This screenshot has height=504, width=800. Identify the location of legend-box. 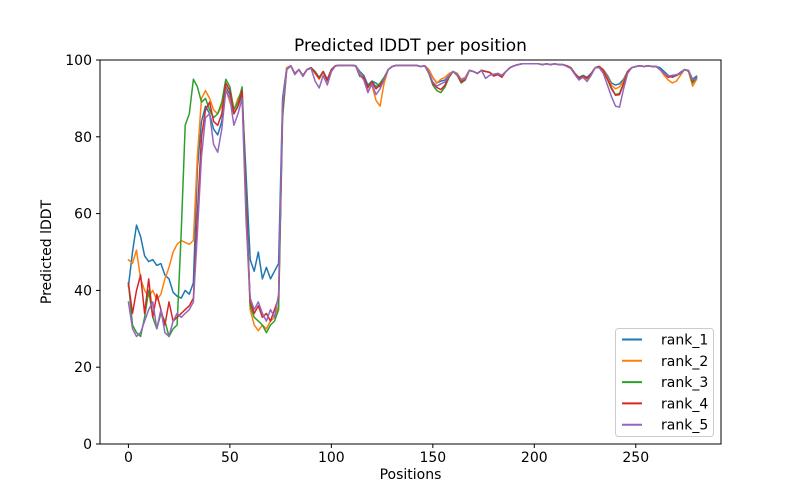
(664, 382).